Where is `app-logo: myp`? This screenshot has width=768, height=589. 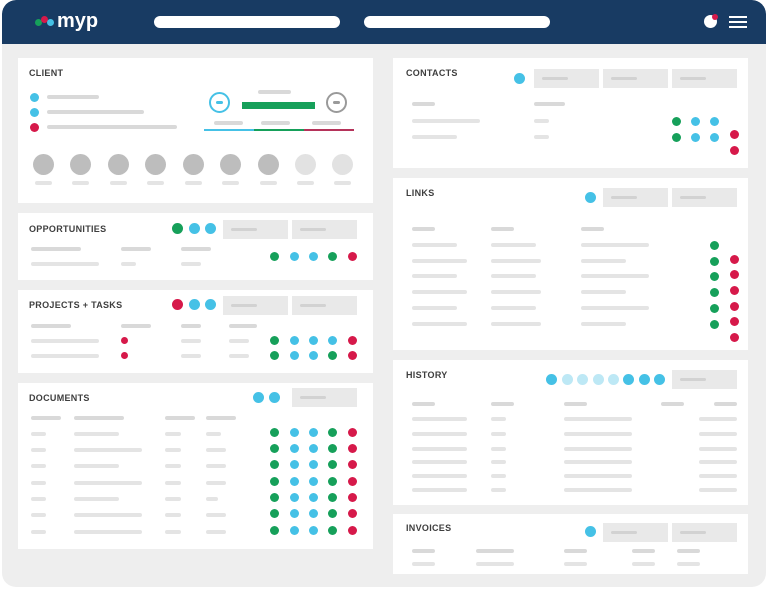 app-logo: myp is located at coordinates (66, 21).